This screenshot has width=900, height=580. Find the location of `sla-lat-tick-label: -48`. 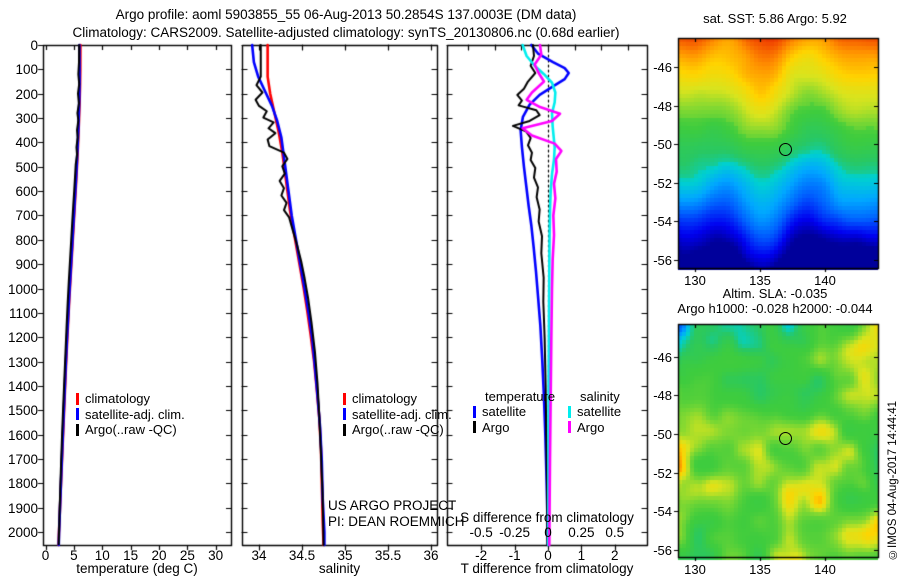

sla-lat-tick-label: -48 is located at coordinates (662, 396).